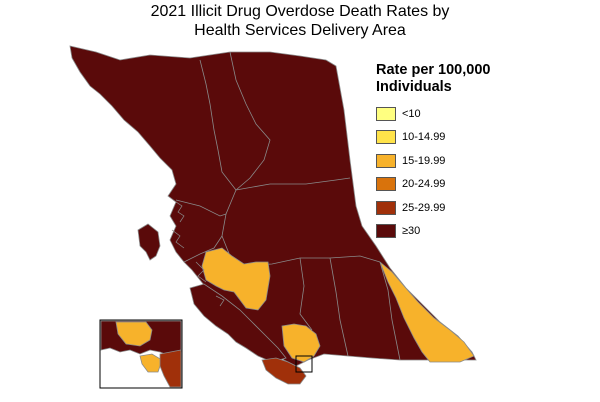  I want to click on legend-title-line1: Rate per 100,000, so click(433, 70).